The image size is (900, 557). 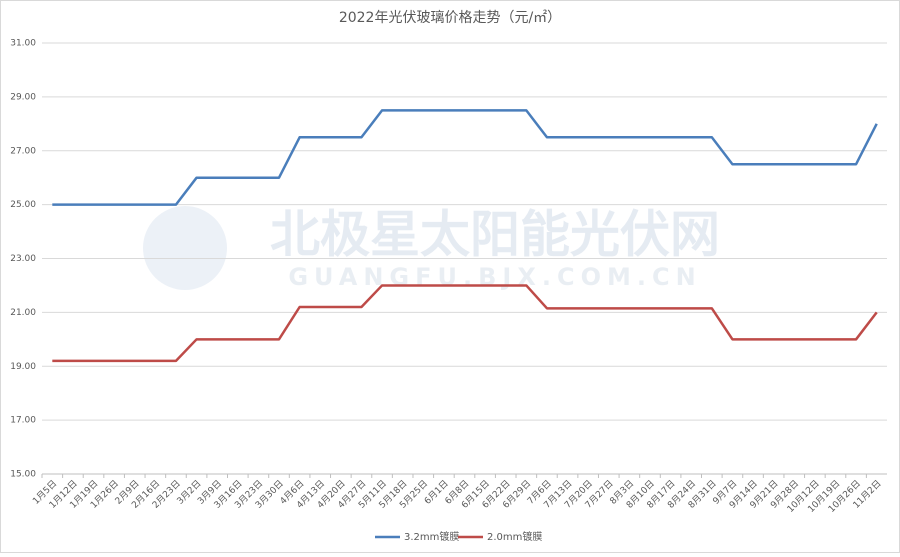 What do you see at coordinates (514, 536) in the screenshot?
I see `legend-label: 2.0mm镀膜` at bounding box center [514, 536].